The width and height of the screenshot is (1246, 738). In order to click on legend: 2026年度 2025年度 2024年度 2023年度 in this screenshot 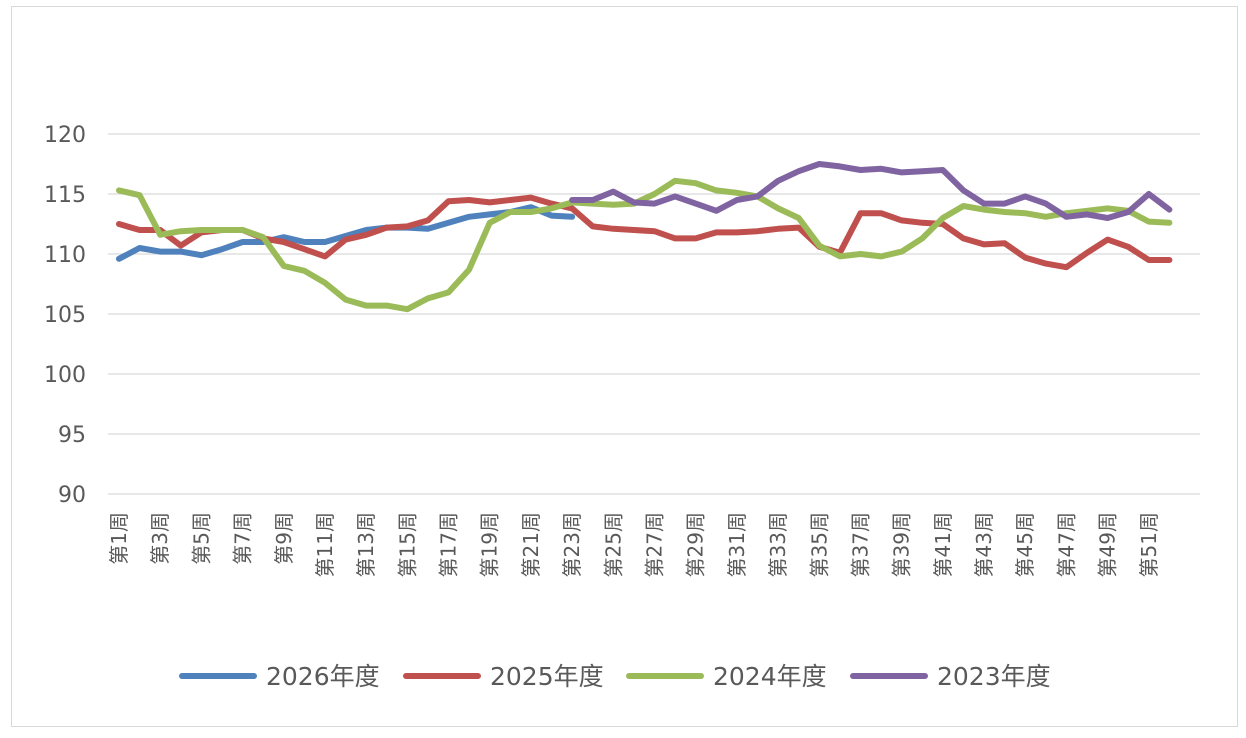, I will do `click(615, 676)`.